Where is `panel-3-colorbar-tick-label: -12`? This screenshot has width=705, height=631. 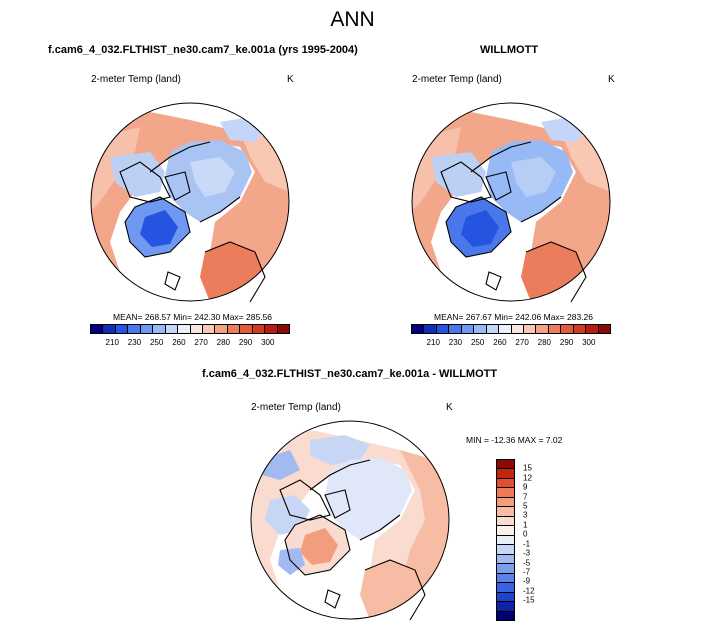
panel-3-colorbar-tick-label: -12 is located at coordinates (529, 591).